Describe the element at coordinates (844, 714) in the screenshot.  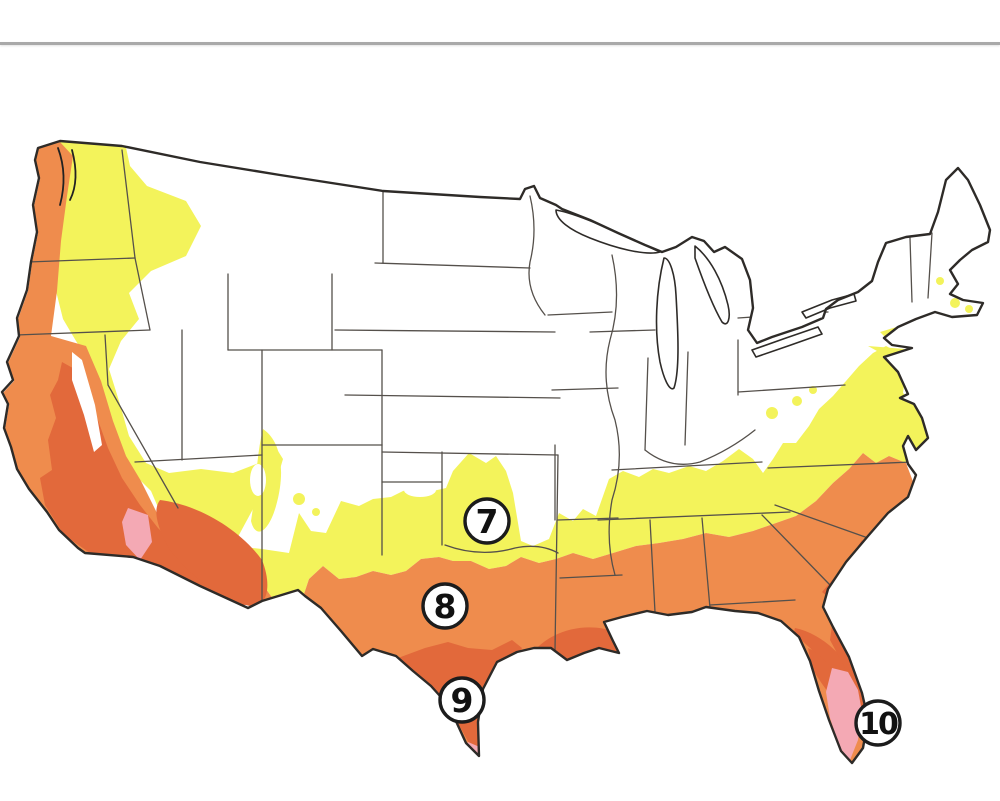
I see `zone-10-region-south-florida` at that location.